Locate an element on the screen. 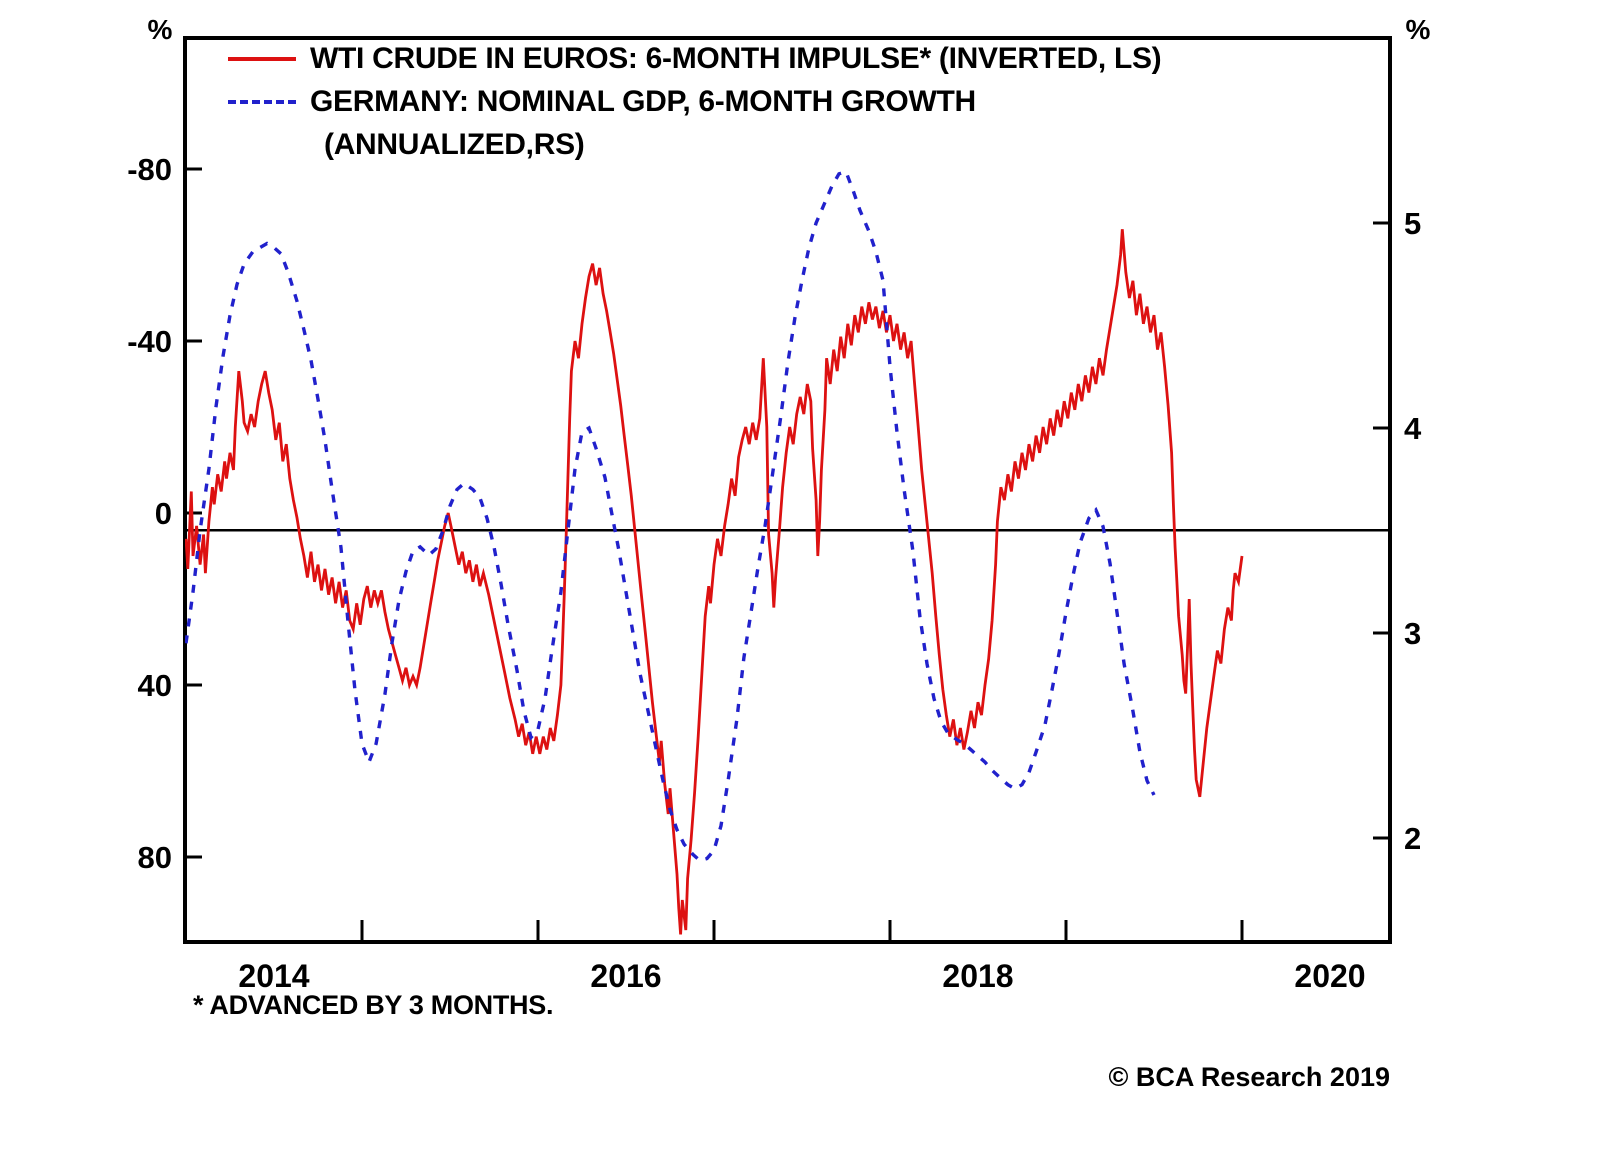 The image size is (1600, 1152). right-axis-unit: % is located at coordinates (1418, 29).